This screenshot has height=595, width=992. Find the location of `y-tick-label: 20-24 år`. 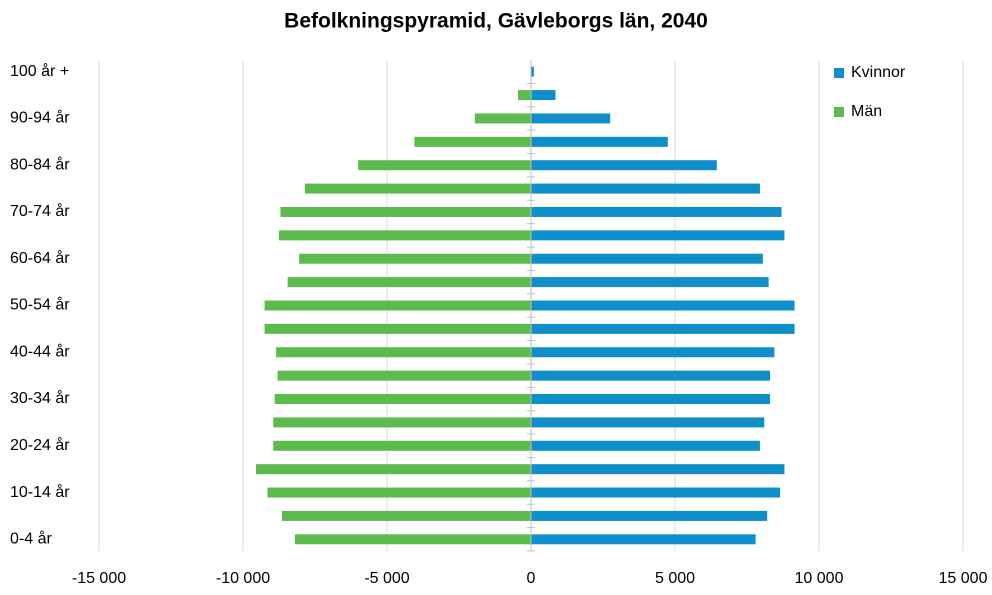

y-tick-label: 20-24 år is located at coordinates (40, 445).